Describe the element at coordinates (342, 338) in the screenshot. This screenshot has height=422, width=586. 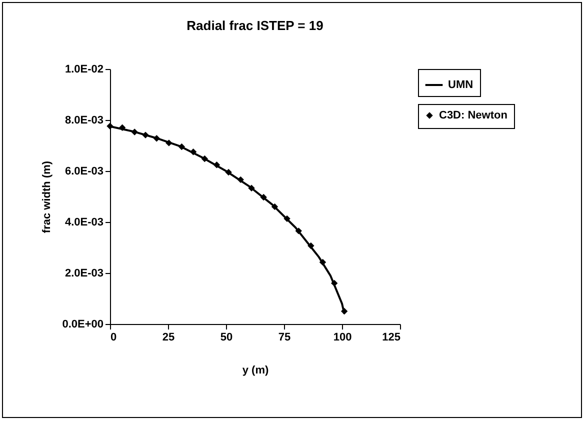
I see `x-tick-label: 100` at that location.